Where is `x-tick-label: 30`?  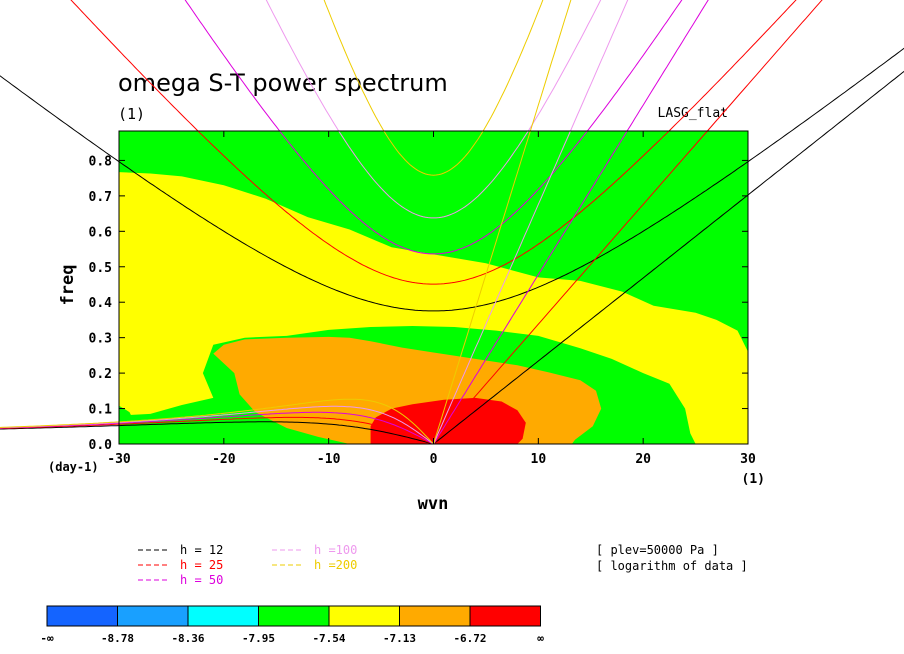
x-tick-label: 30 is located at coordinates (748, 459).